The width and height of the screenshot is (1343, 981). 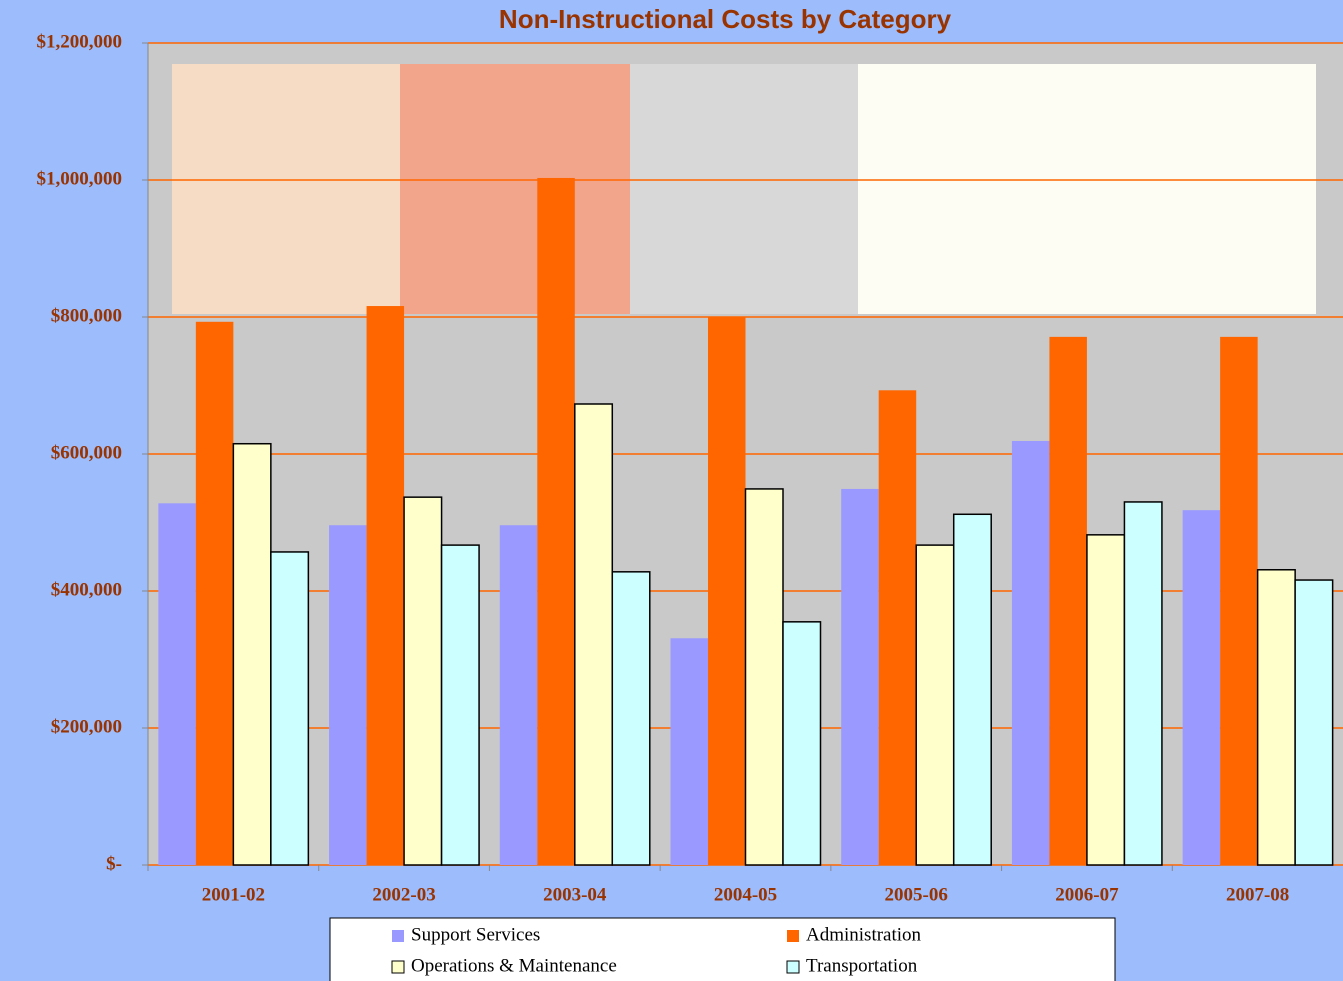 I want to click on legend, so click(x=722, y=949).